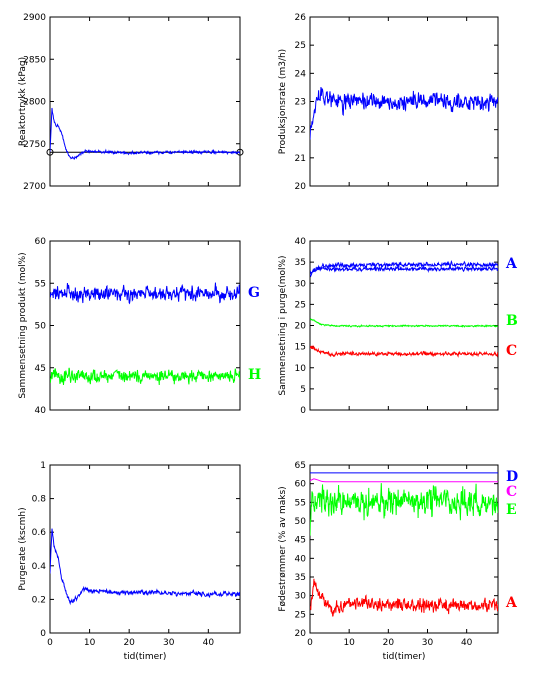 This screenshot has height=673, width=534. I want to click on series-line-b, so click(404, 323).